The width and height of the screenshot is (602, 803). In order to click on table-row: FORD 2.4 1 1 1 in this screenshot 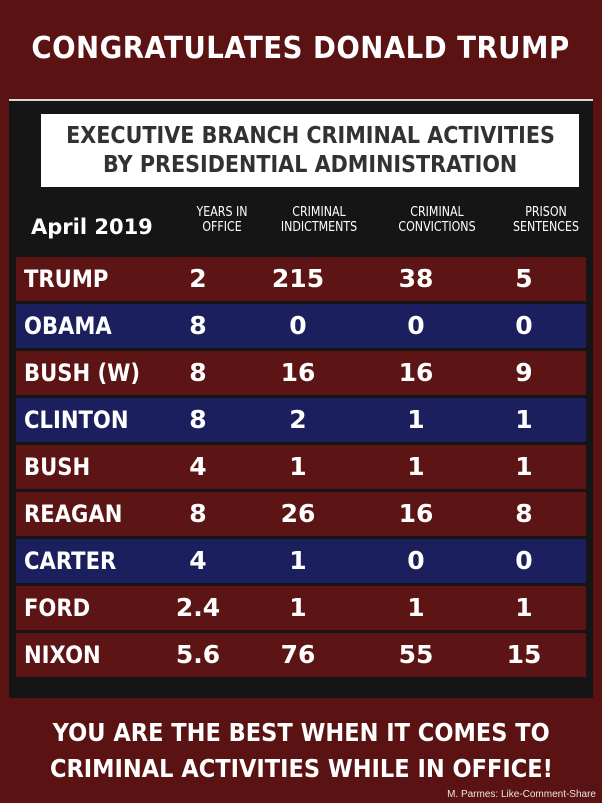, I will do `click(301, 608)`.